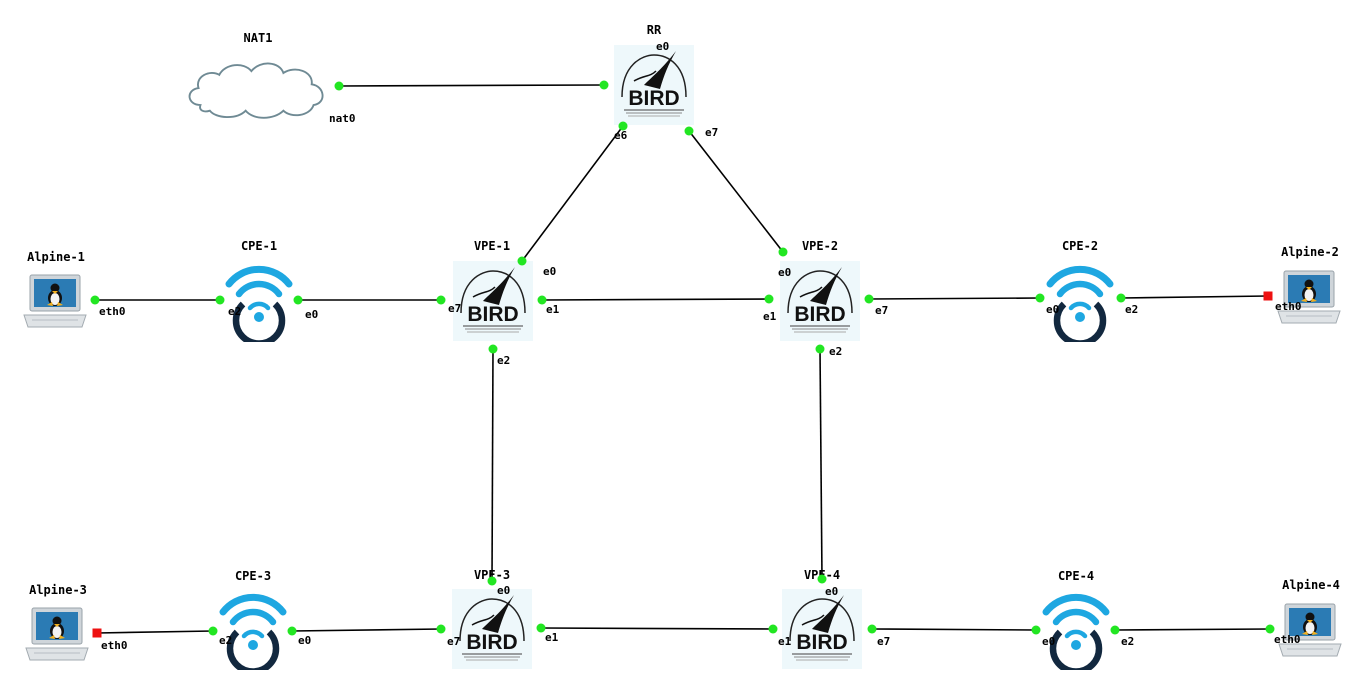 This screenshot has width=1367, height=692. Describe the element at coordinates (662, 46) in the screenshot. I see `port-label-nat1-rr-b: e0` at that location.